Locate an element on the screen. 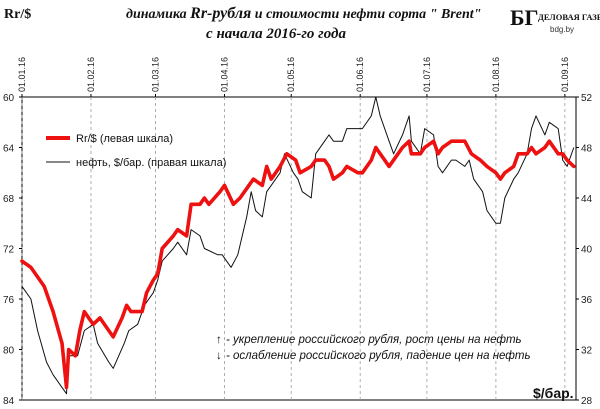 Image resolution: width=600 pixels, height=409 pixels. chart-title-line2: с начала 2016-го года is located at coordinates (276, 34).